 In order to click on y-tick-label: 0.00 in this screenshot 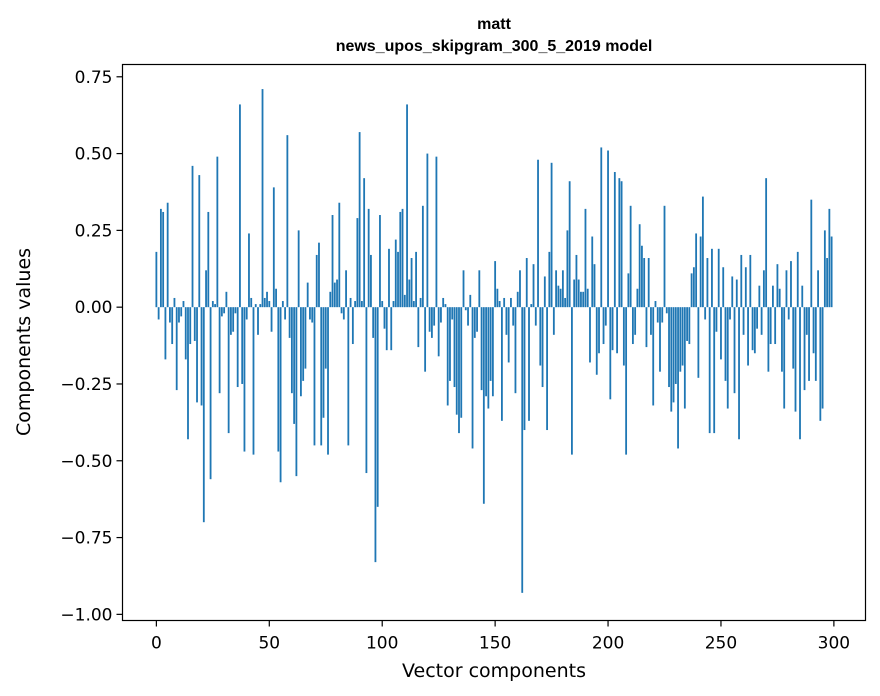, I will do `click(94, 308)`.